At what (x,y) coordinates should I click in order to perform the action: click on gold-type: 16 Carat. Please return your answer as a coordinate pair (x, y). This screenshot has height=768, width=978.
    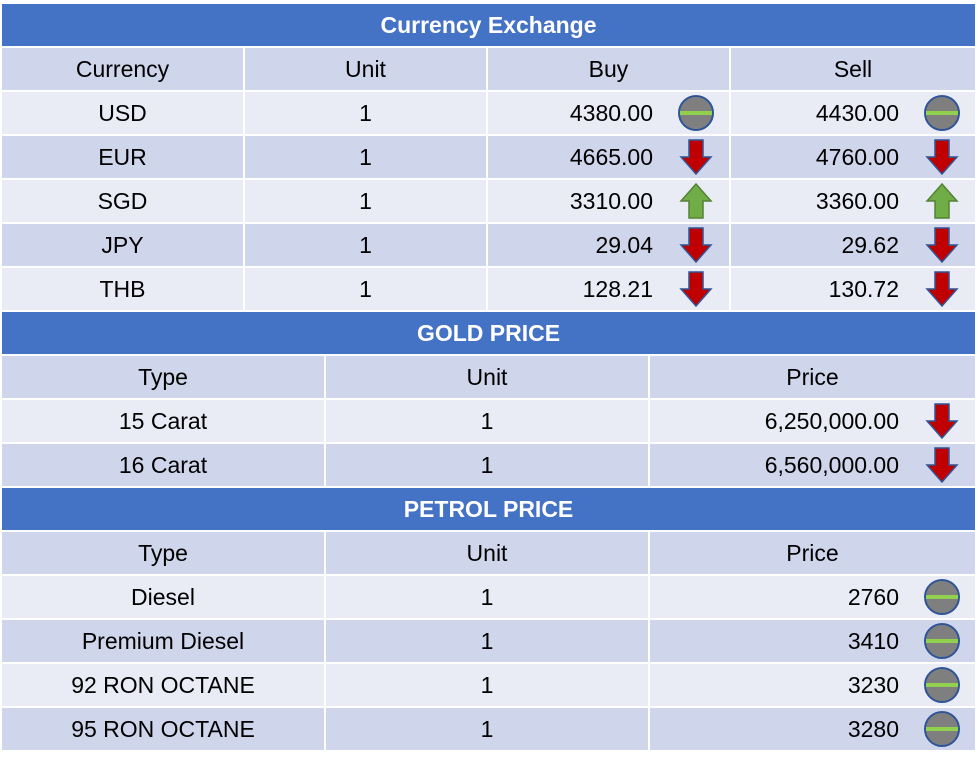
    Looking at the image, I should click on (164, 465).